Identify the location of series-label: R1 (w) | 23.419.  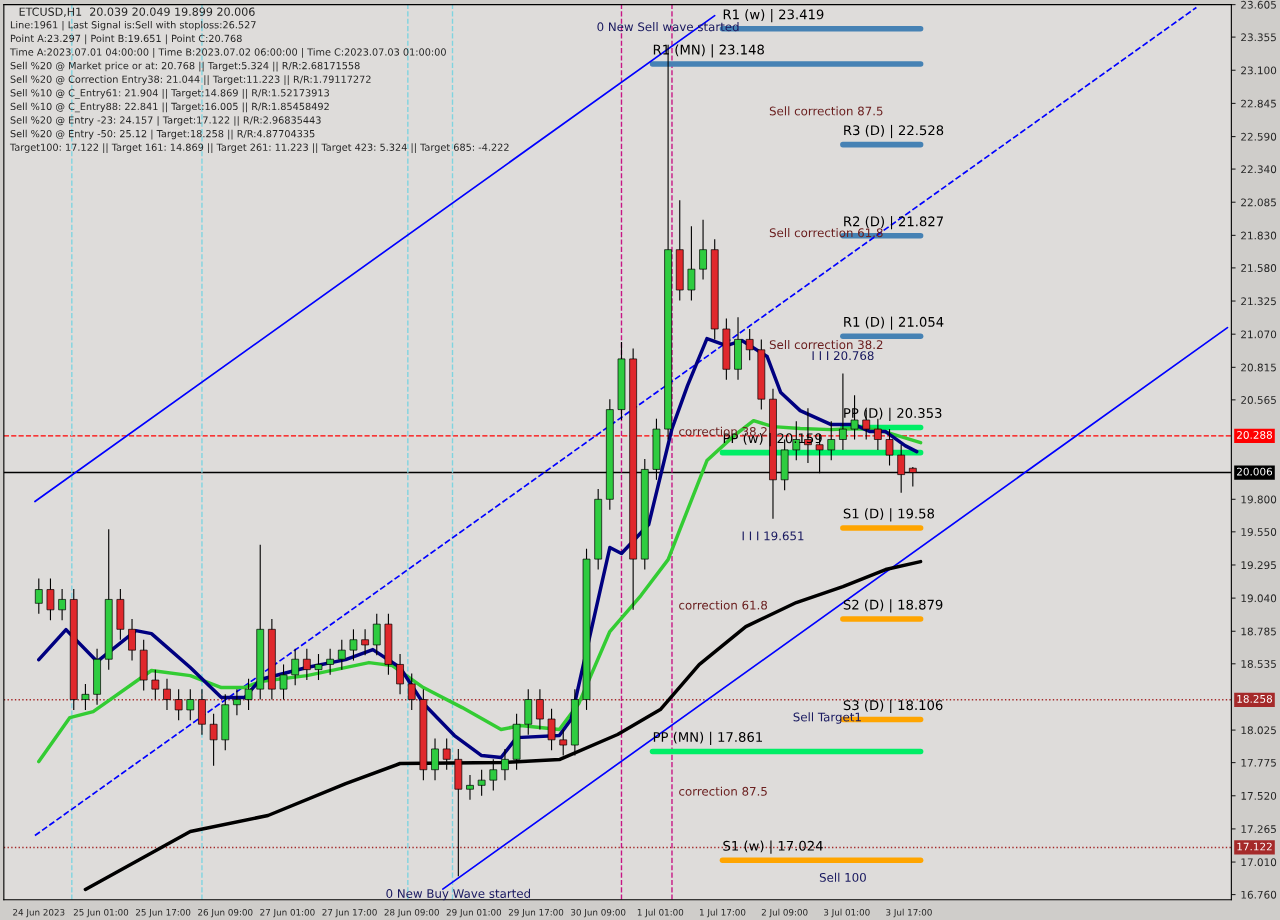
(773, 16).